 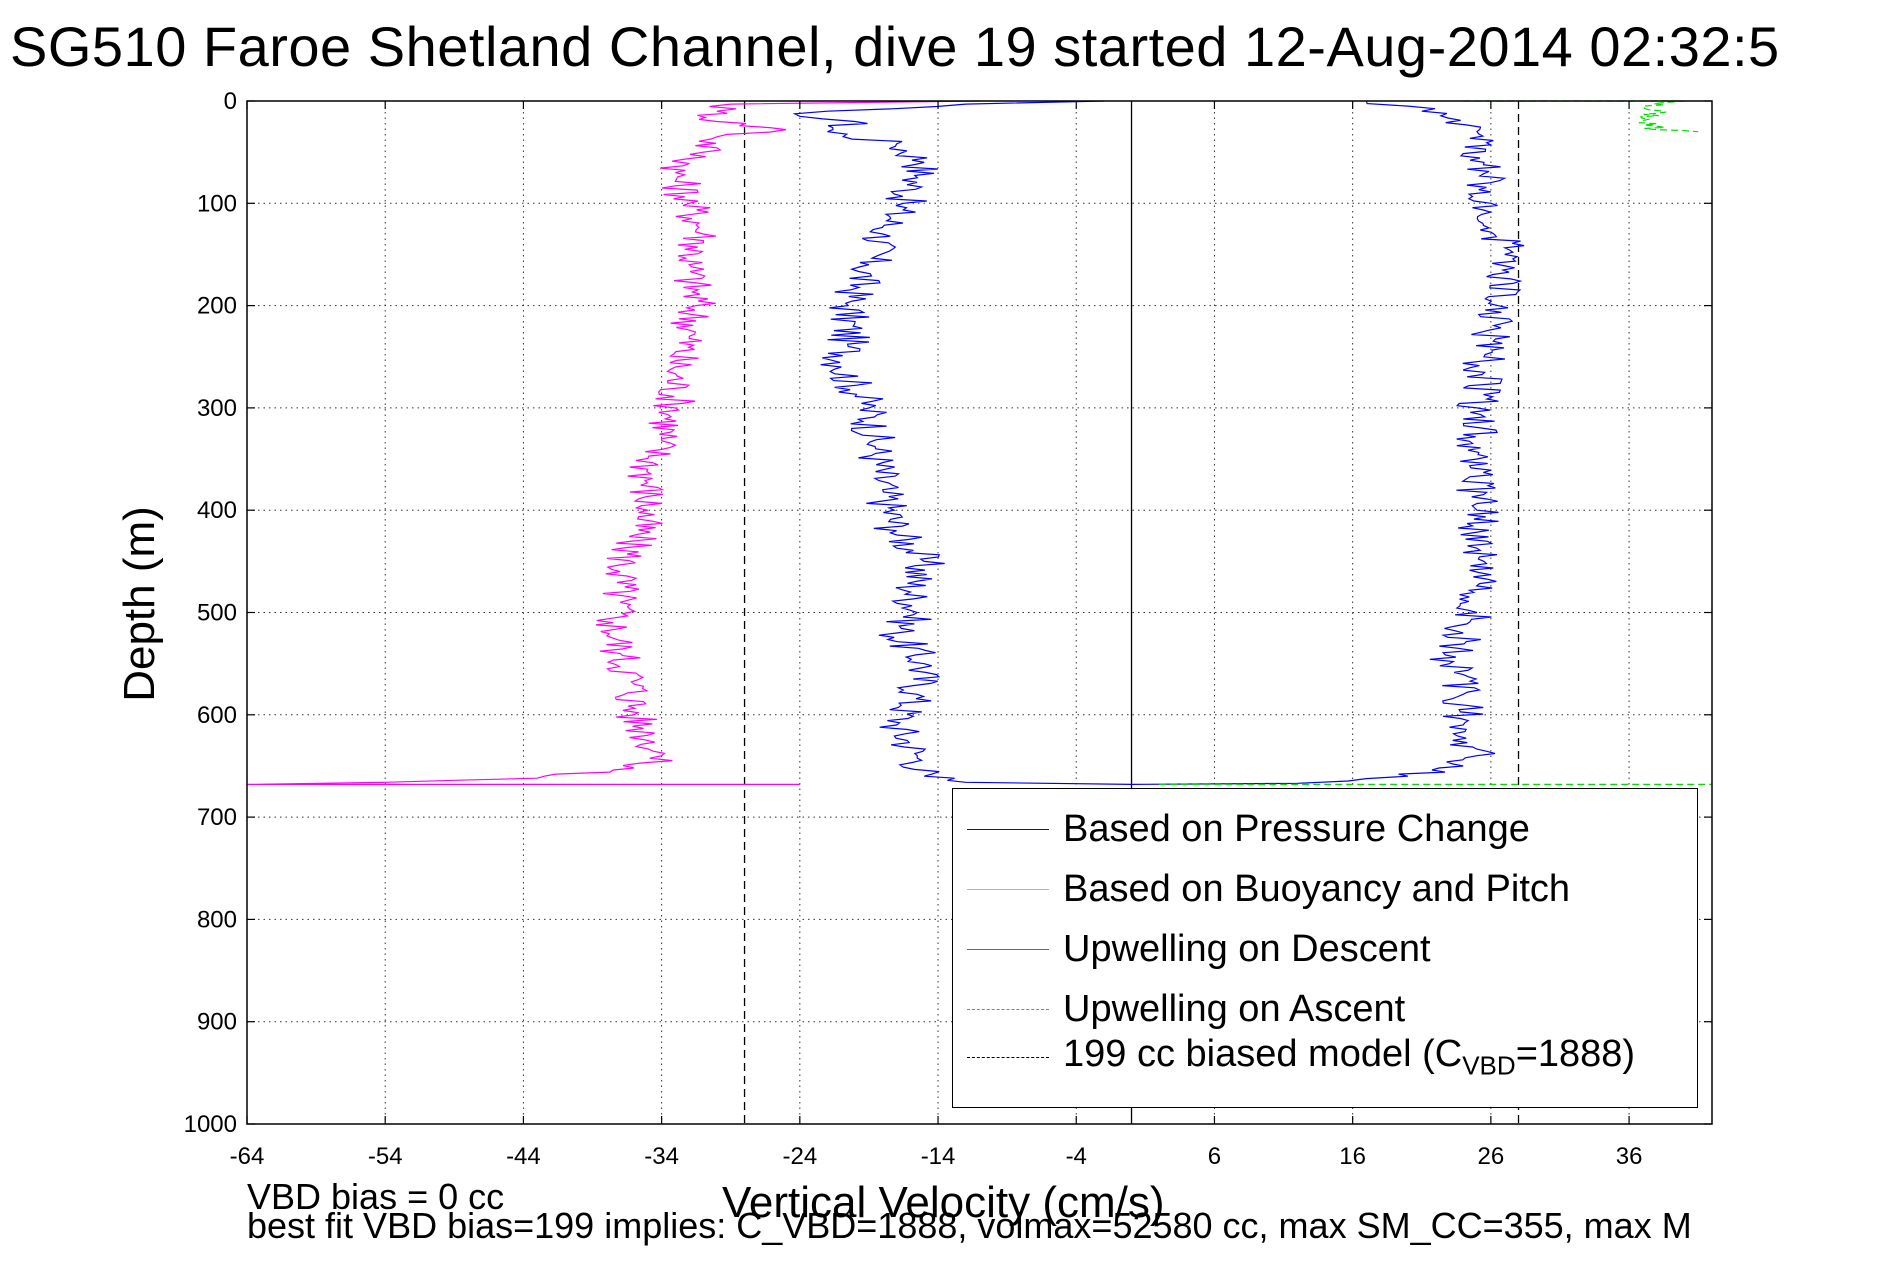 I want to click on legend-label: Based on Buoyancy and Pitch, so click(x=1317, y=888).